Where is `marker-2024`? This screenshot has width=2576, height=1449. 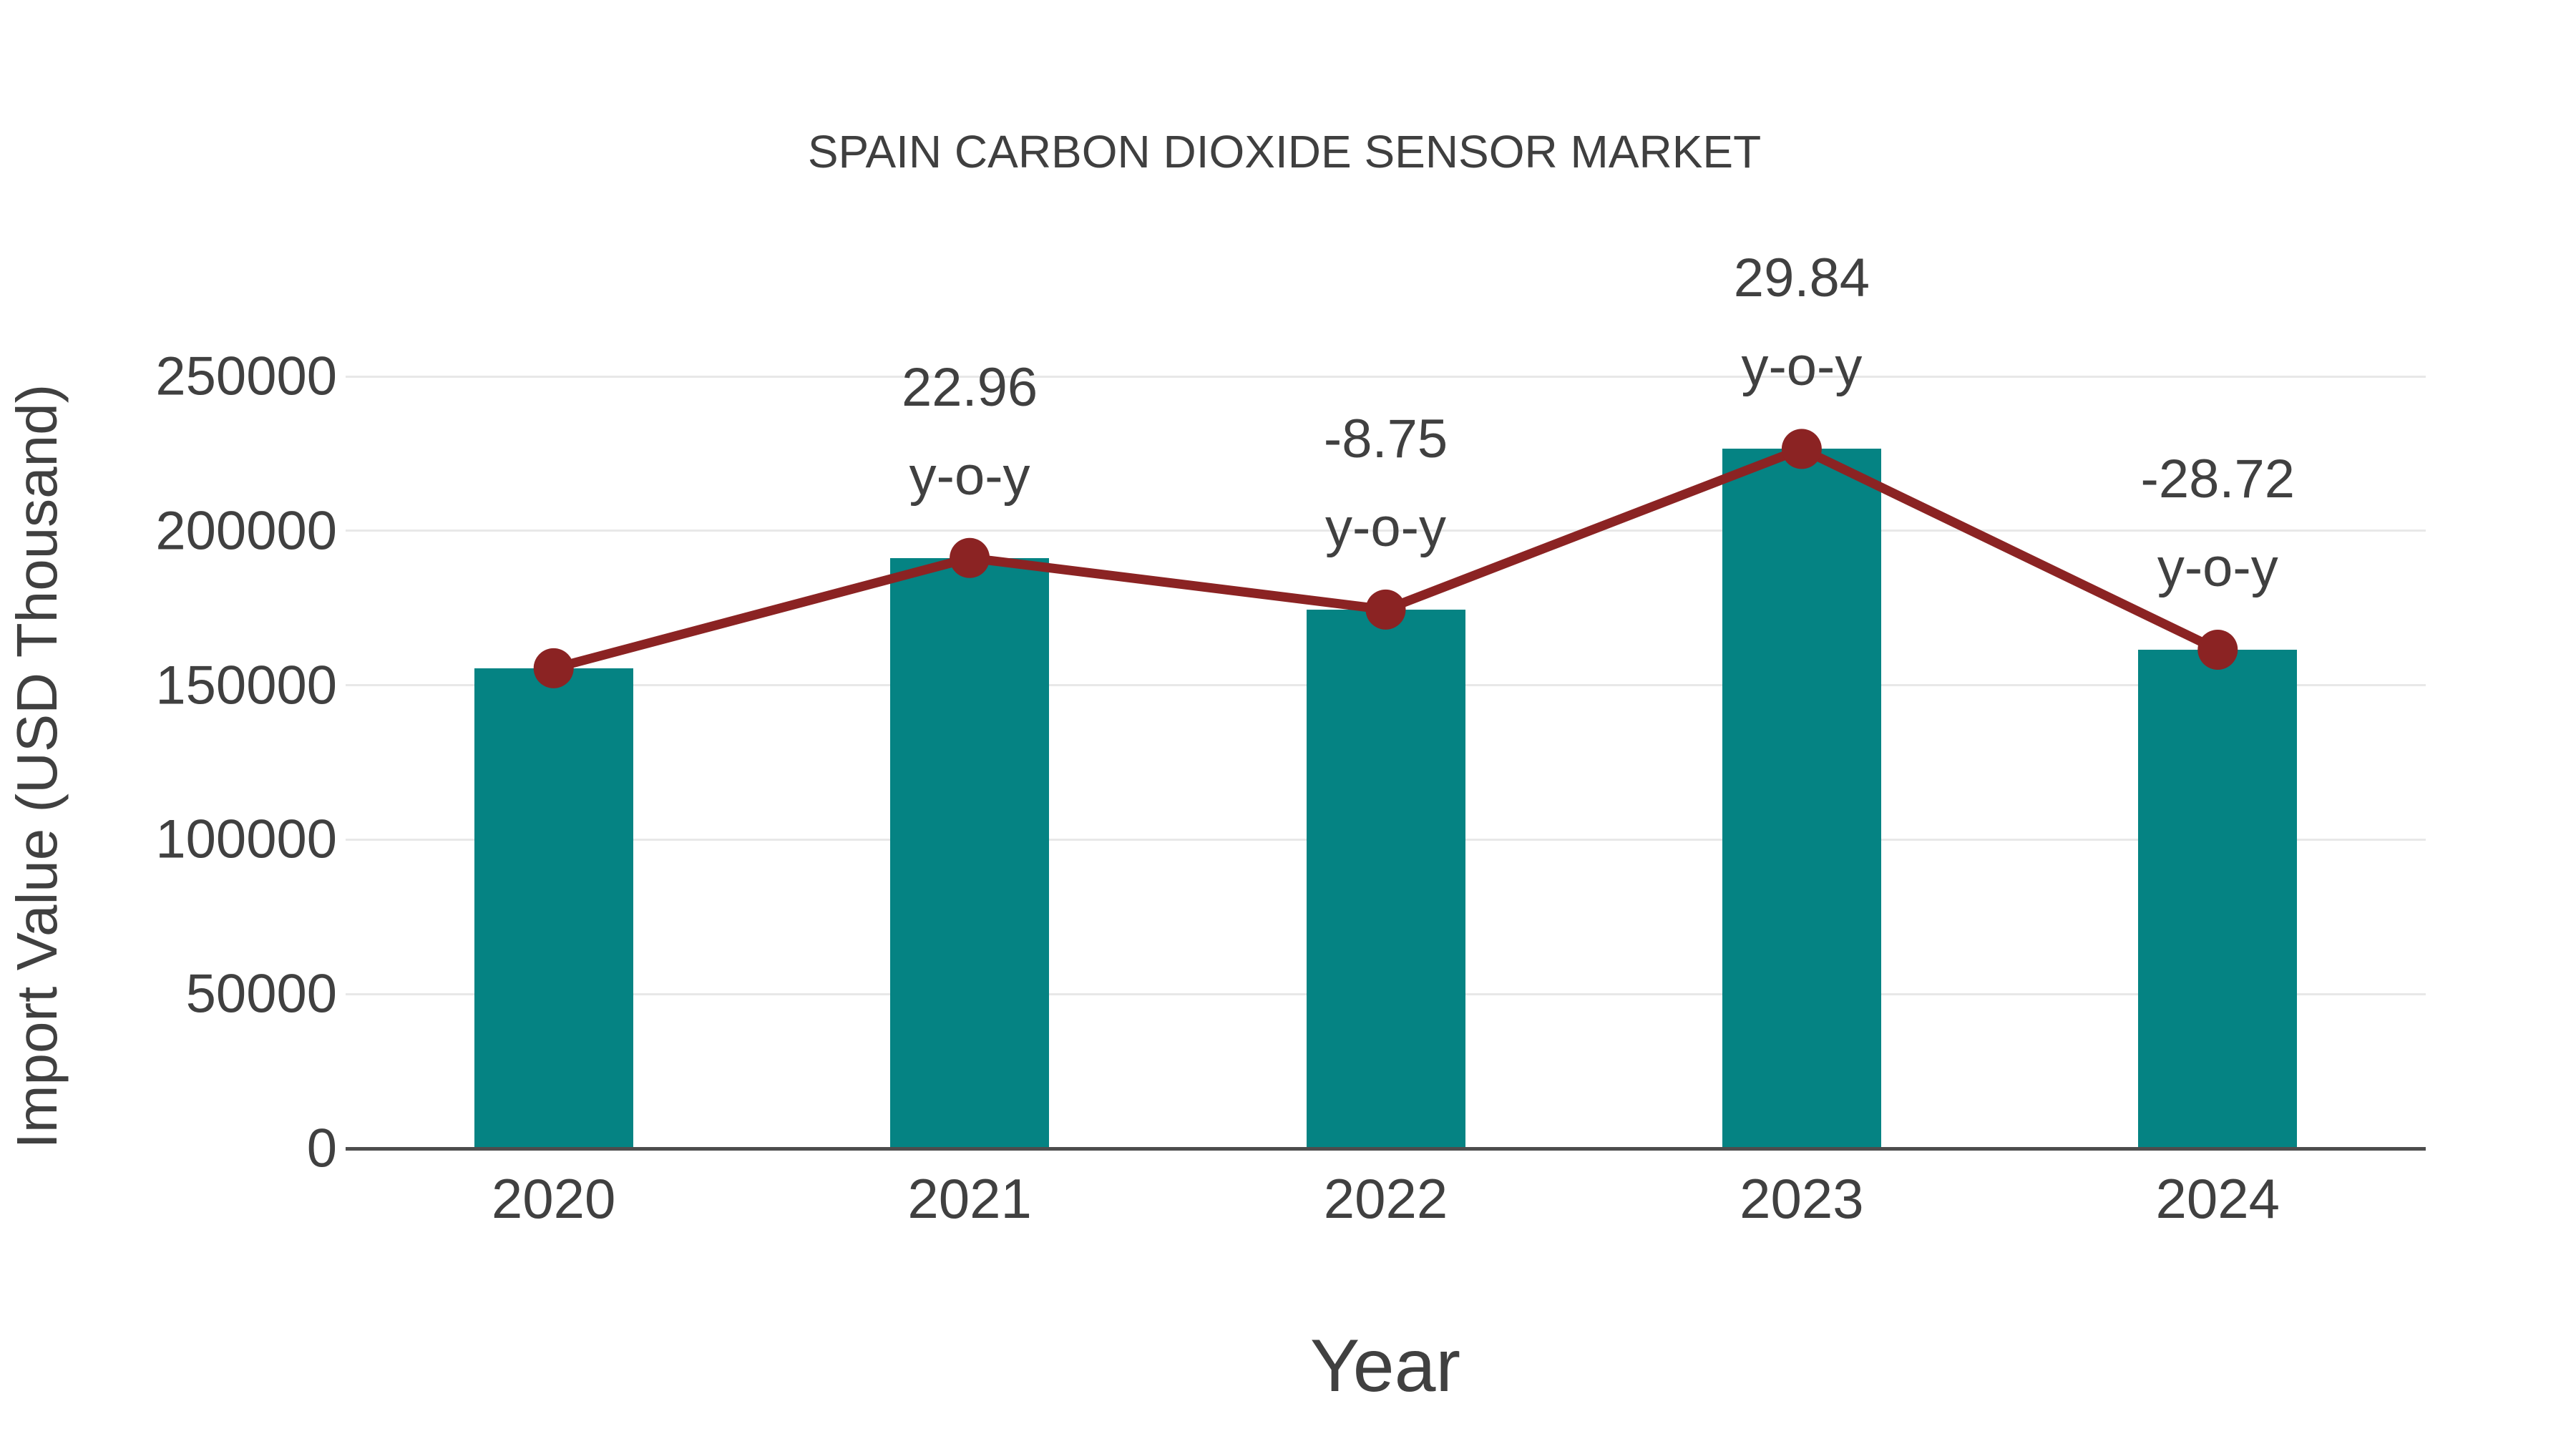
marker-2024 is located at coordinates (2217, 649).